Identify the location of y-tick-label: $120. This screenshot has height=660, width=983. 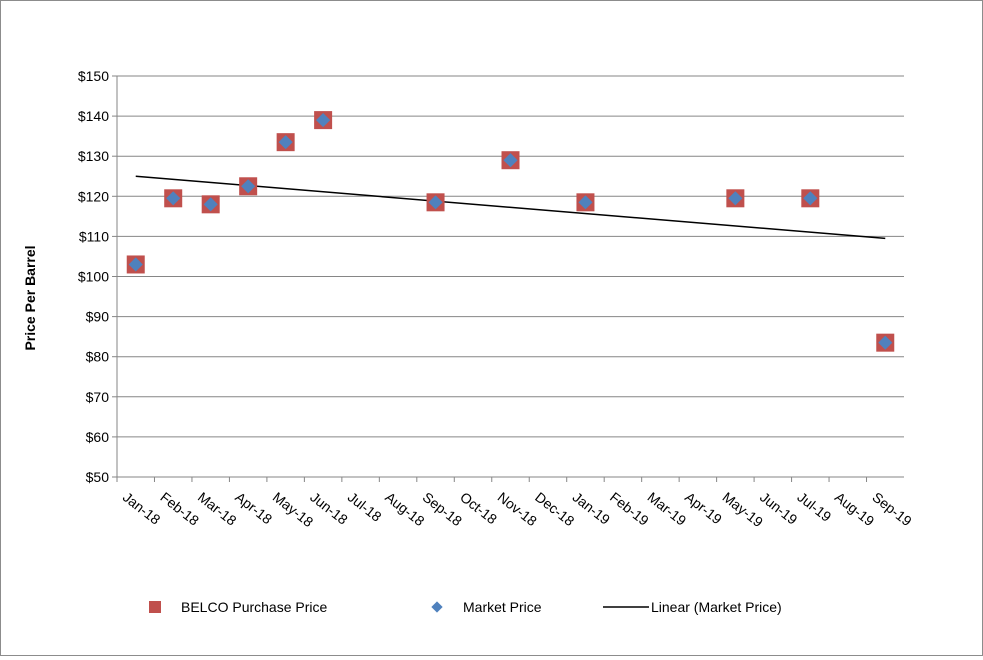
(93, 196).